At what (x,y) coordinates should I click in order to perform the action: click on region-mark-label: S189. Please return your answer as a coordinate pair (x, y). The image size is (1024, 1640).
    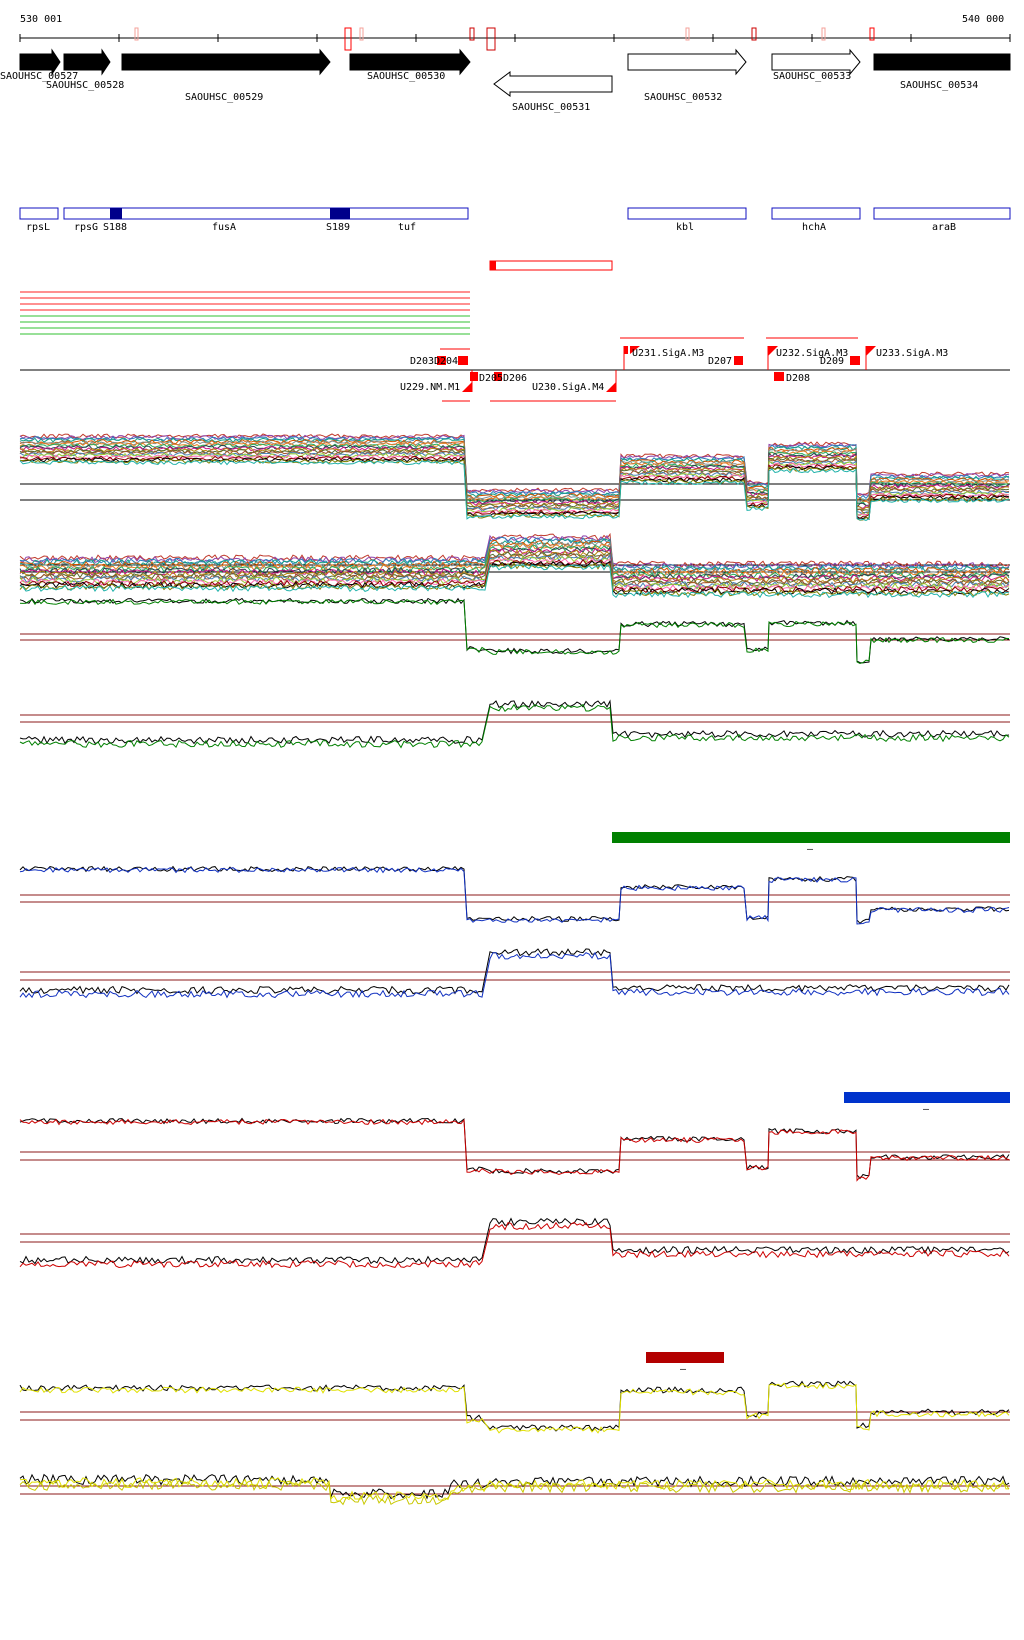
    Looking at the image, I should click on (338, 227).